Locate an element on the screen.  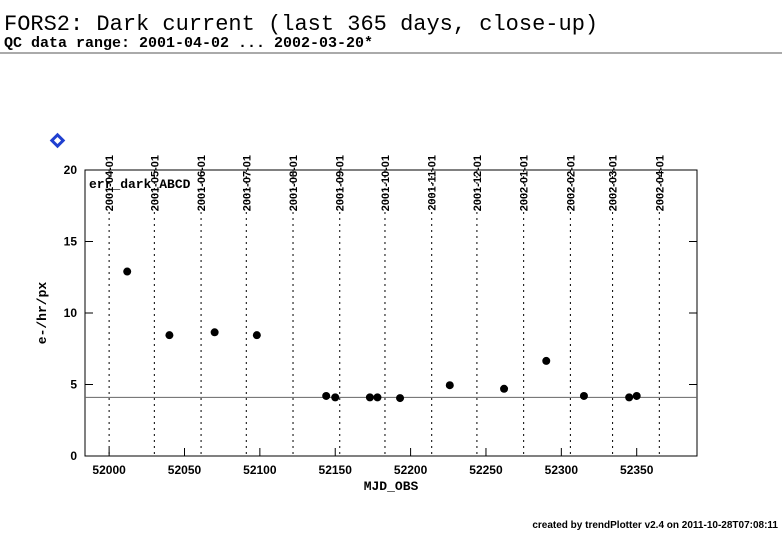
date-tick-label: 2001-09-01 is located at coordinates (341, 183).